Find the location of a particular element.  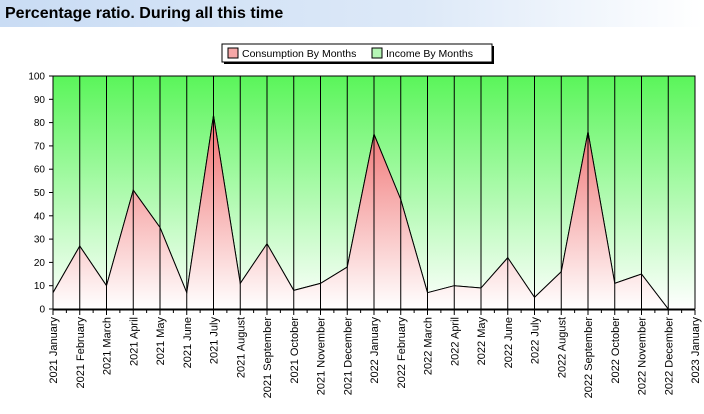

y-tick-label: 70 is located at coordinates (40, 146).